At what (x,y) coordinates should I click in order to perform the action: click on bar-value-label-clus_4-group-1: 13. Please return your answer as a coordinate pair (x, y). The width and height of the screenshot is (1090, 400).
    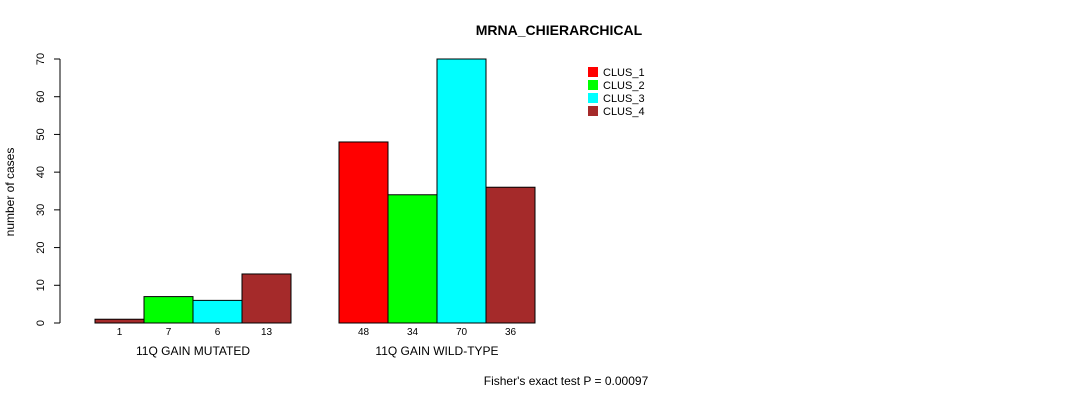
    Looking at the image, I should click on (267, 332).